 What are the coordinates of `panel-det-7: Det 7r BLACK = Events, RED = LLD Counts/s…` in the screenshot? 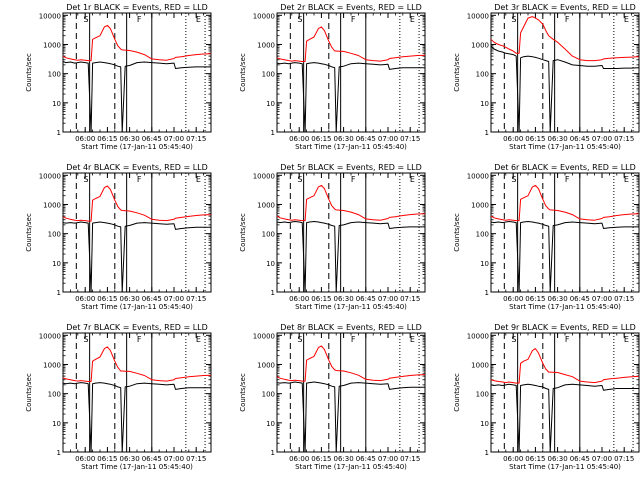 It's located at (118, 397).